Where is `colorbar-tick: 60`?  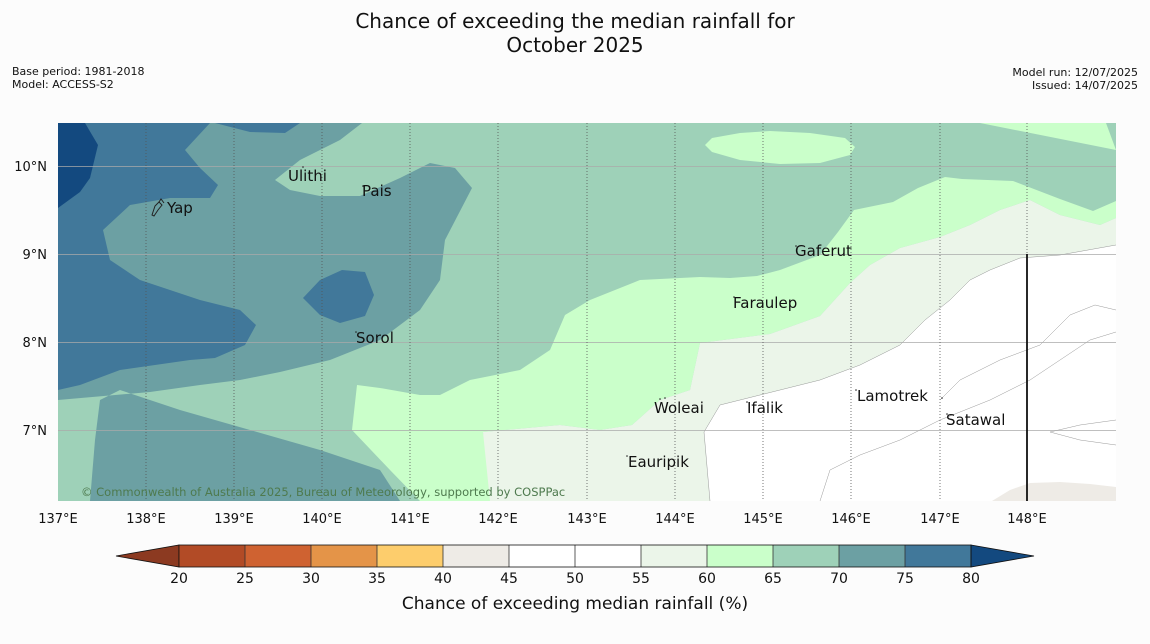 colorbar-tick: 60 is located at coordinates (707, 579).